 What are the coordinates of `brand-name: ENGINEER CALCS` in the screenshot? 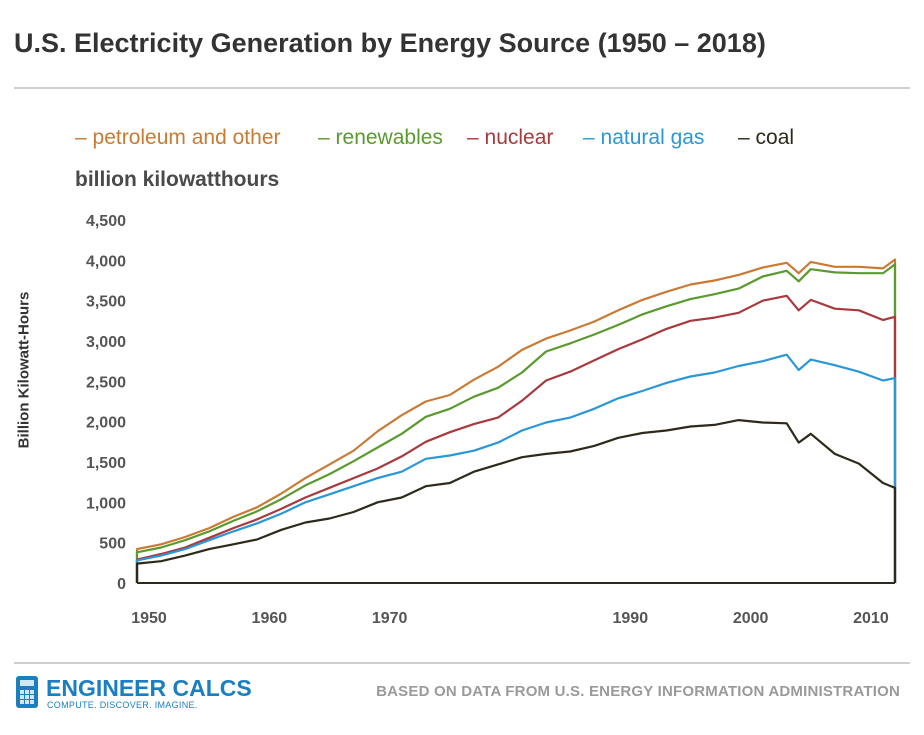 It's located at (149, 688).